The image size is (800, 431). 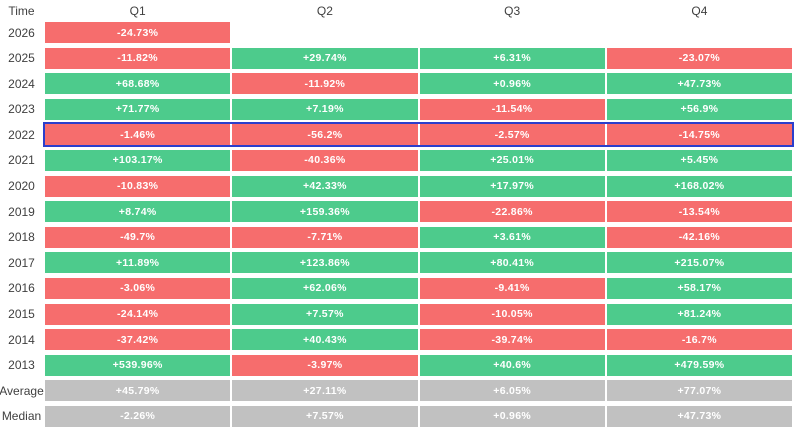 What do you see at coordinates (512, 160) in the screenshot?
I see `table-cell: +25.01%` at bounding box center [512, 160].